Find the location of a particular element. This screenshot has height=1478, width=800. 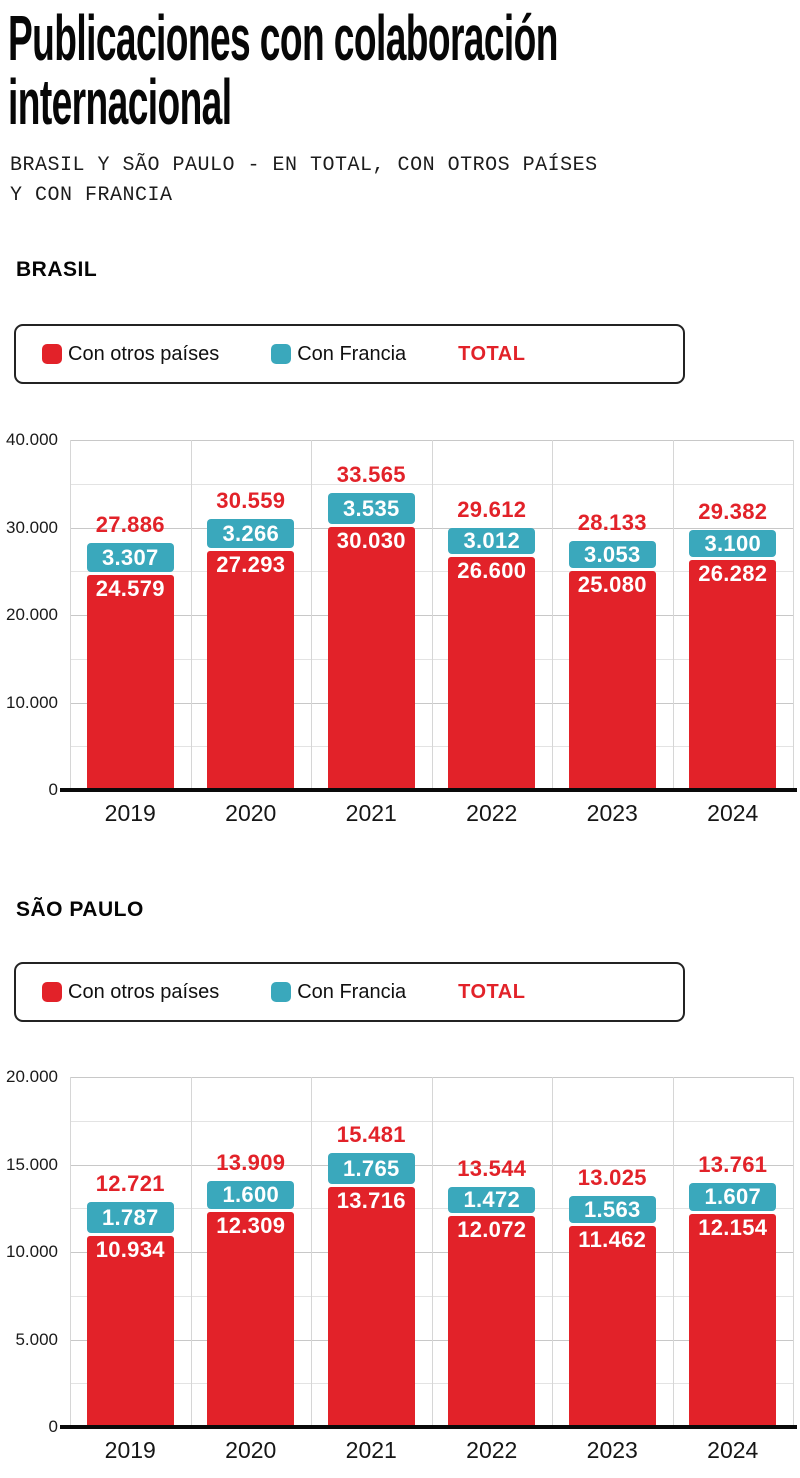

segment-otros: 26.600 is located at coordinates (492, 673).